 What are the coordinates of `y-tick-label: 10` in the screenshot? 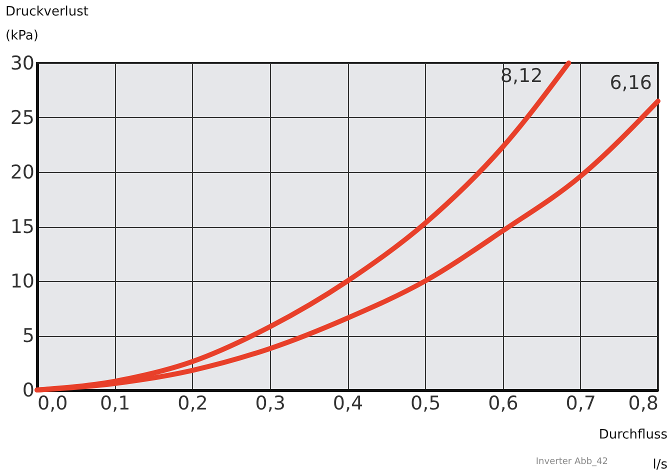 It's located at (22, 281).